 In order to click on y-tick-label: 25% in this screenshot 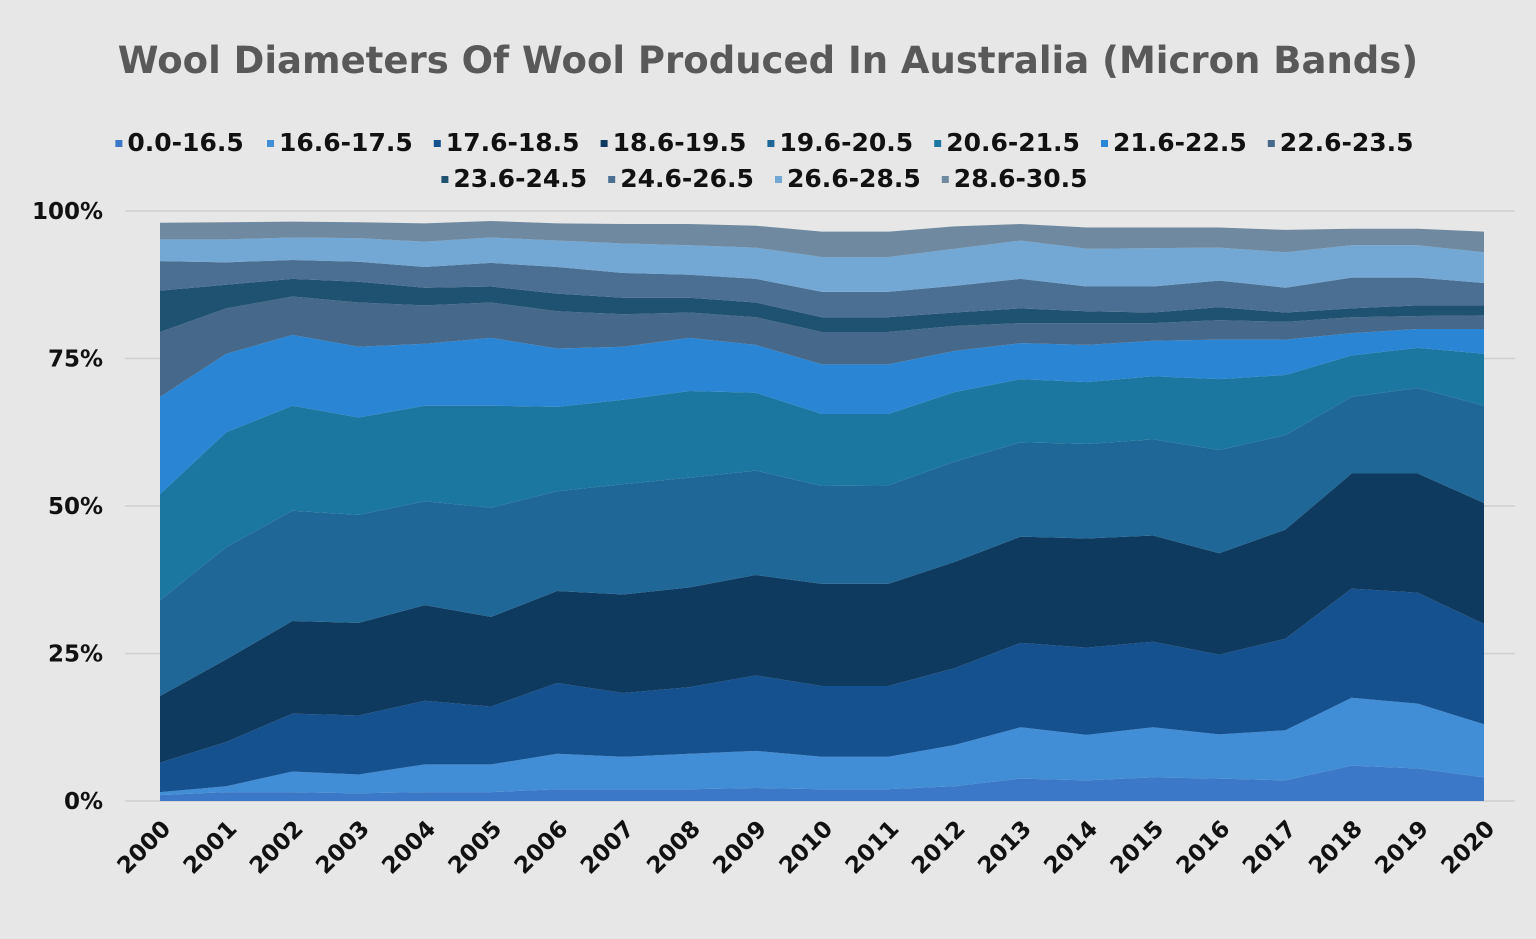, I will do `click(75, 655)`.